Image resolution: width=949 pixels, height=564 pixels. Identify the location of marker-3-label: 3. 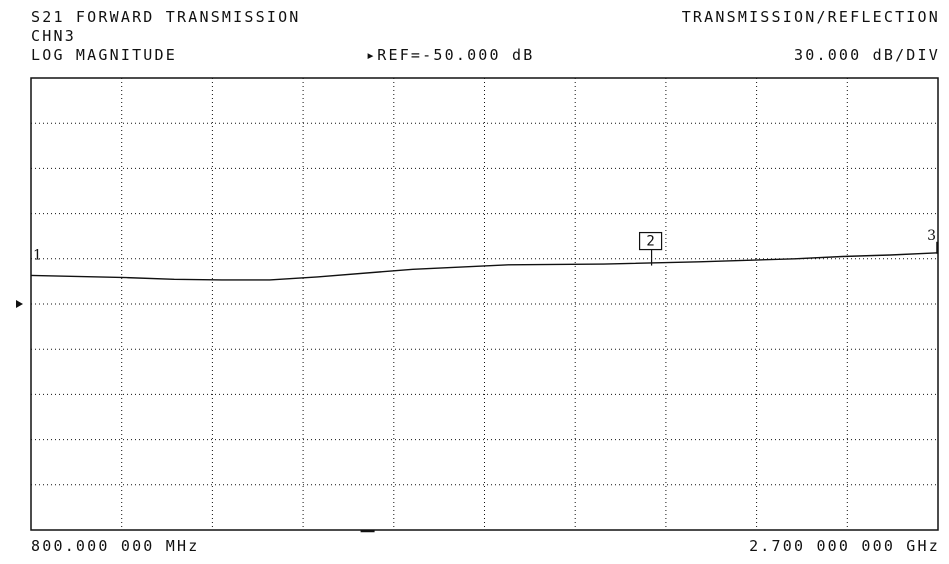
(931, 236).